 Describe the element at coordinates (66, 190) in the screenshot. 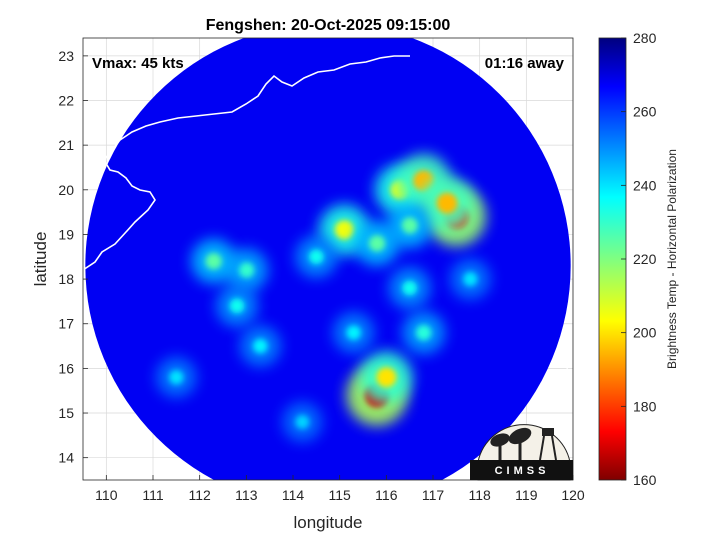

I see `y-tick-label: 20` at that location.